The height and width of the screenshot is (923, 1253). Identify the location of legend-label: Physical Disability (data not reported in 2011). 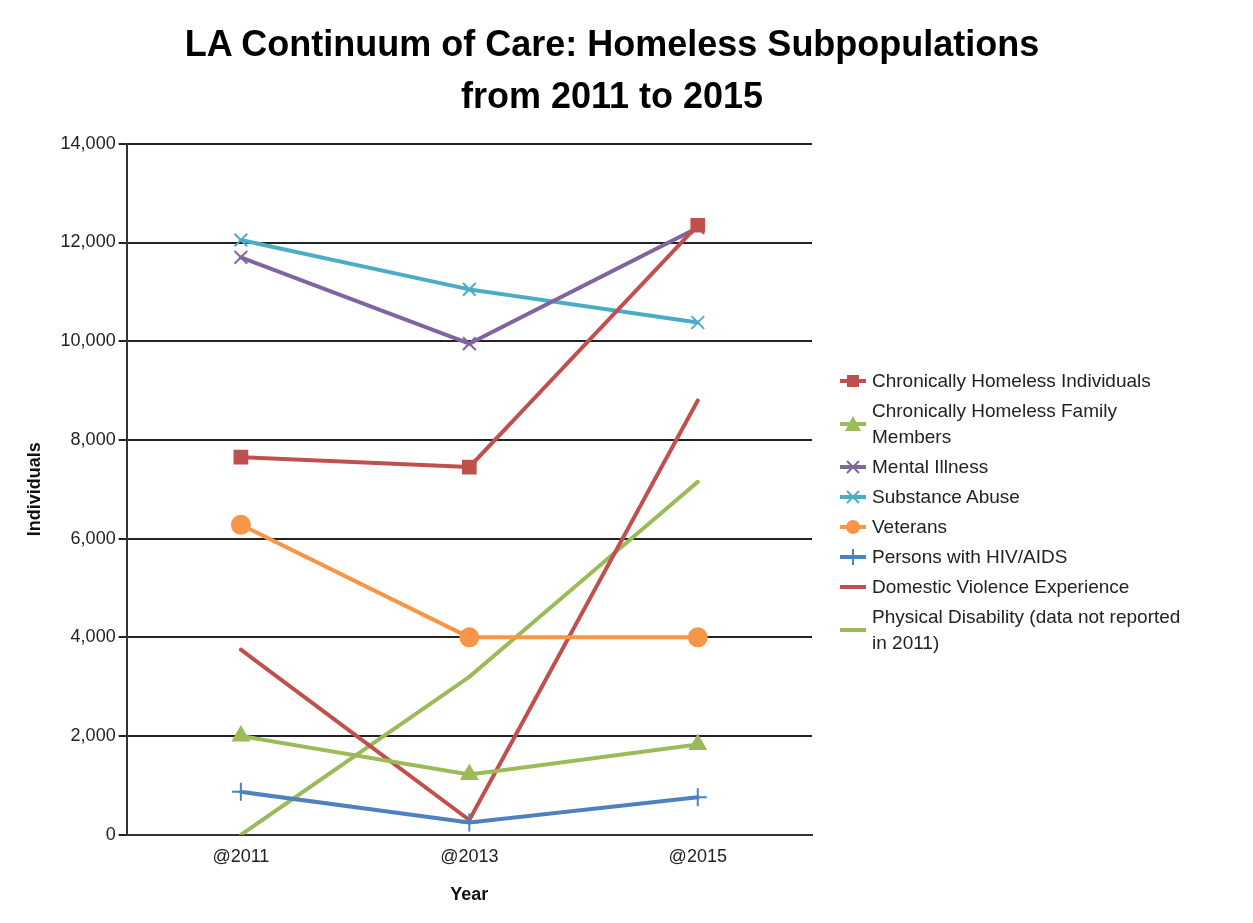
(1027, 630).